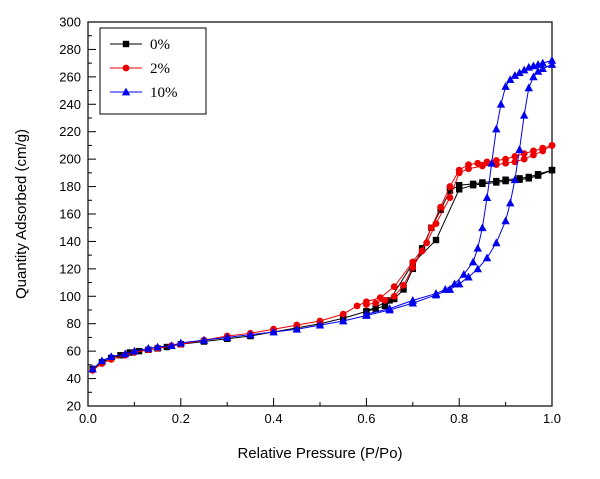 The height and width of the screenshot is (479, 600). Describe the element at coordinates (164, 93) in the screenshot. I see `legend-label: 10%` at that location.